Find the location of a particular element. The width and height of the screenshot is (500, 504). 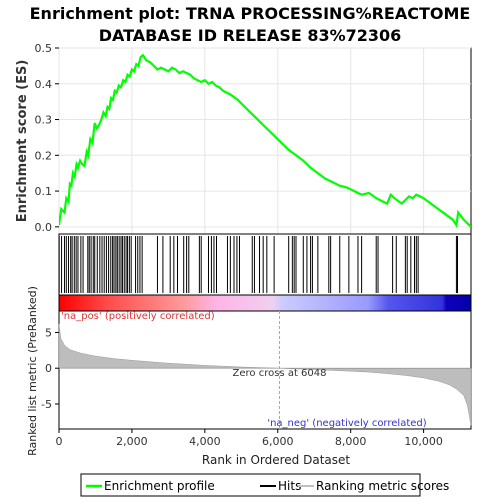

x-tick-label: 10,000 is located at coordinates (423, 441).